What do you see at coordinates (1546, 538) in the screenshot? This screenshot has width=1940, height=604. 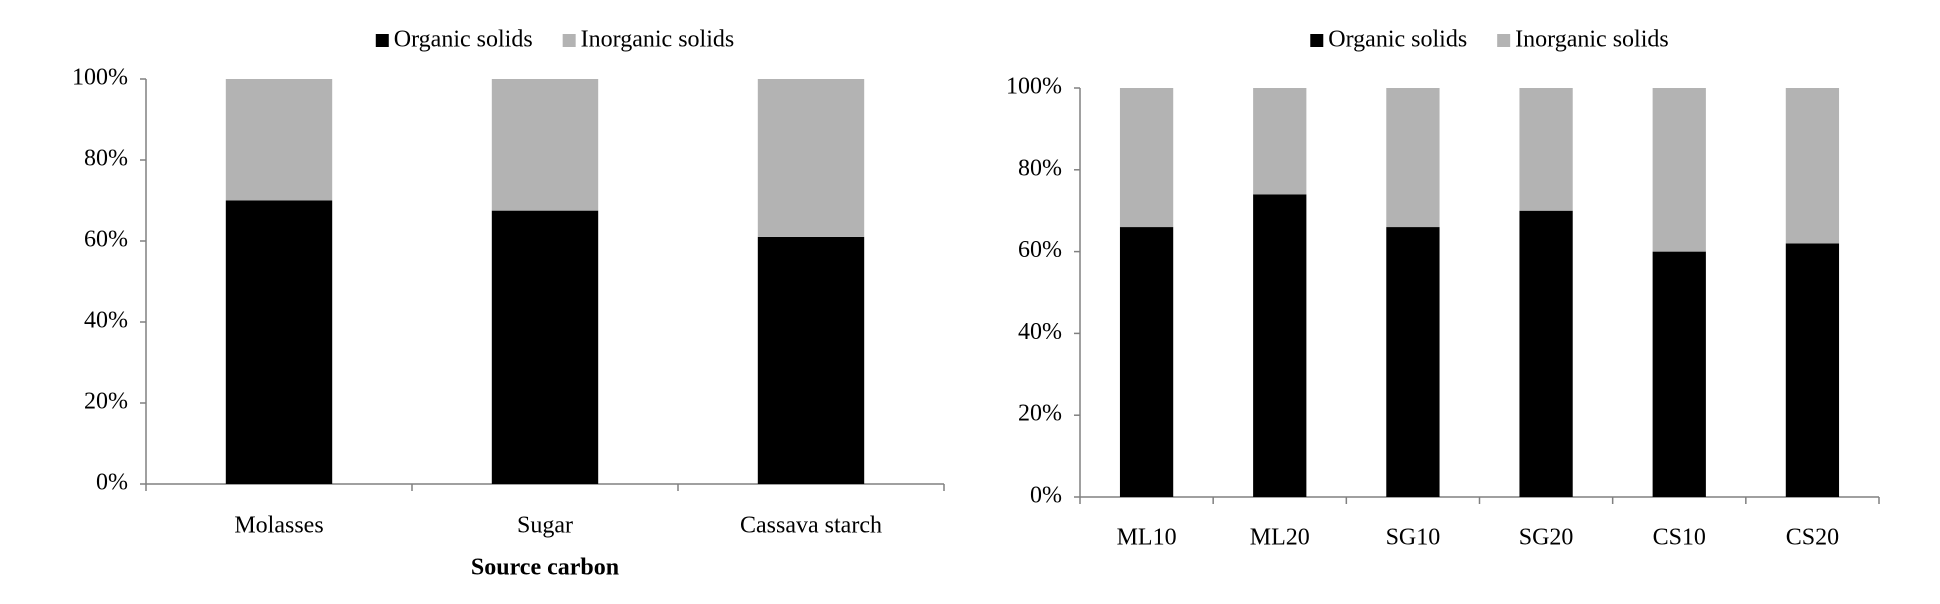 I see `x-tick-label: SG20` at bounding box center [1546, 538].